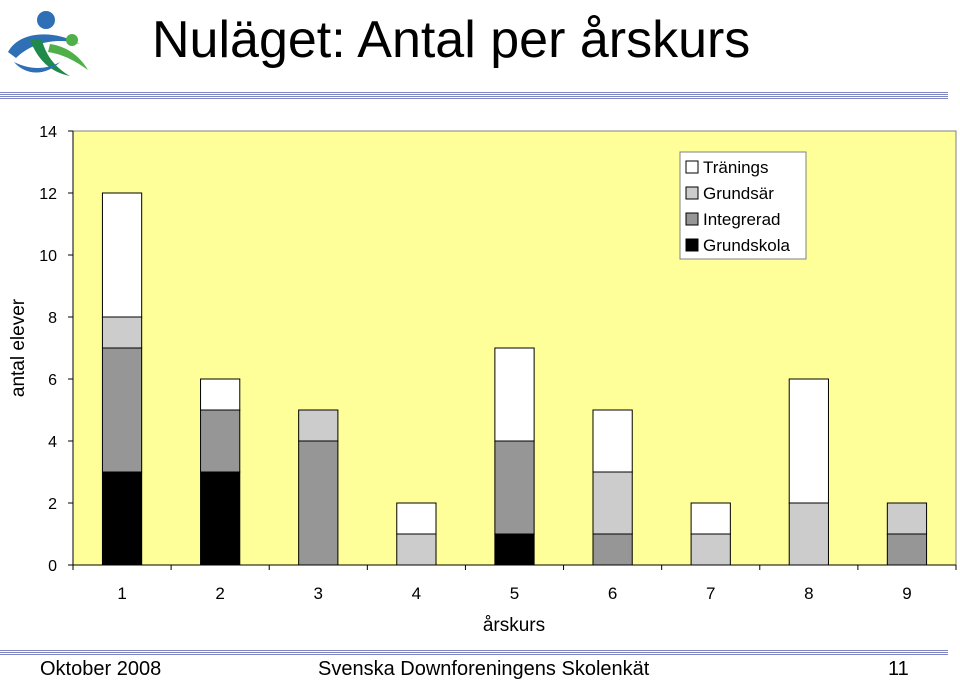  I want to click on x-tick-label: 1, so click(121, 593).